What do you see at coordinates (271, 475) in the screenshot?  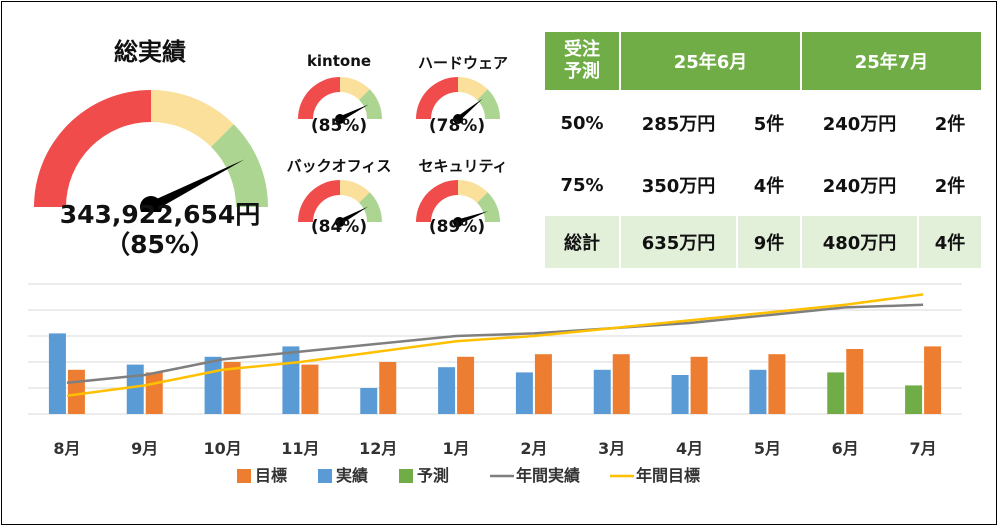 I see `legend-label: 目標` at bounding box center [271, 475].